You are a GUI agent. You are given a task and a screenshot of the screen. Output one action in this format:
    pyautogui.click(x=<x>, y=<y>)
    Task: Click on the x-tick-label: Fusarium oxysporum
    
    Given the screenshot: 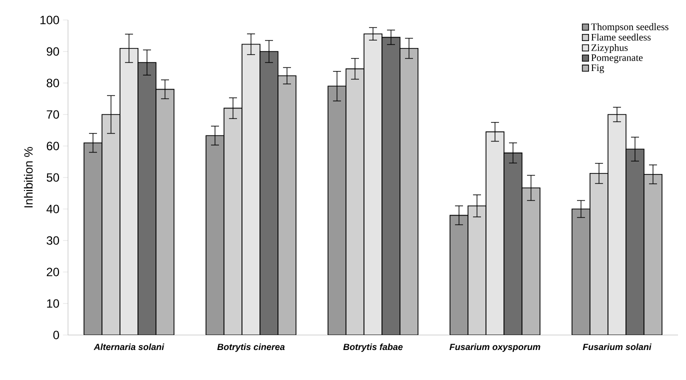 What is the action you would take?
    pyautogui.click(x=495, y=348)
    